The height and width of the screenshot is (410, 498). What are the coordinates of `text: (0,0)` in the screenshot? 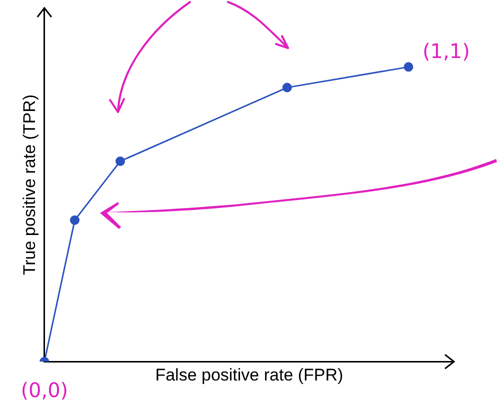 It's located at (44, 390).